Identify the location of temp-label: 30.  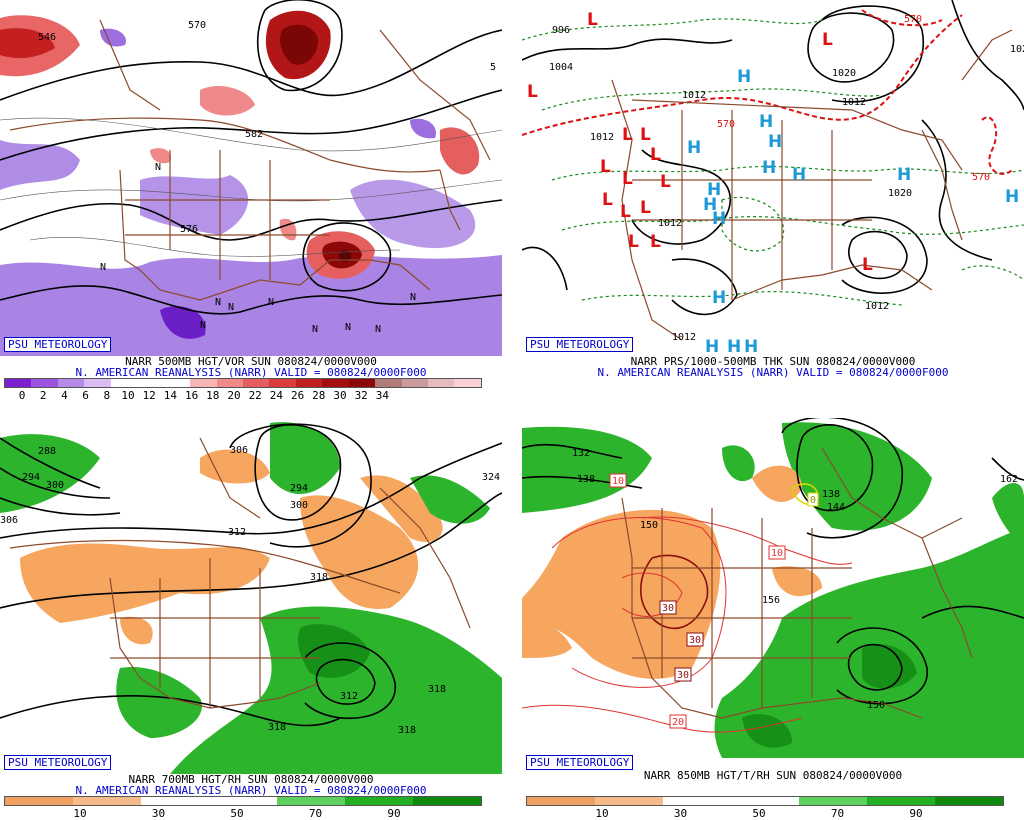
(695, 640).